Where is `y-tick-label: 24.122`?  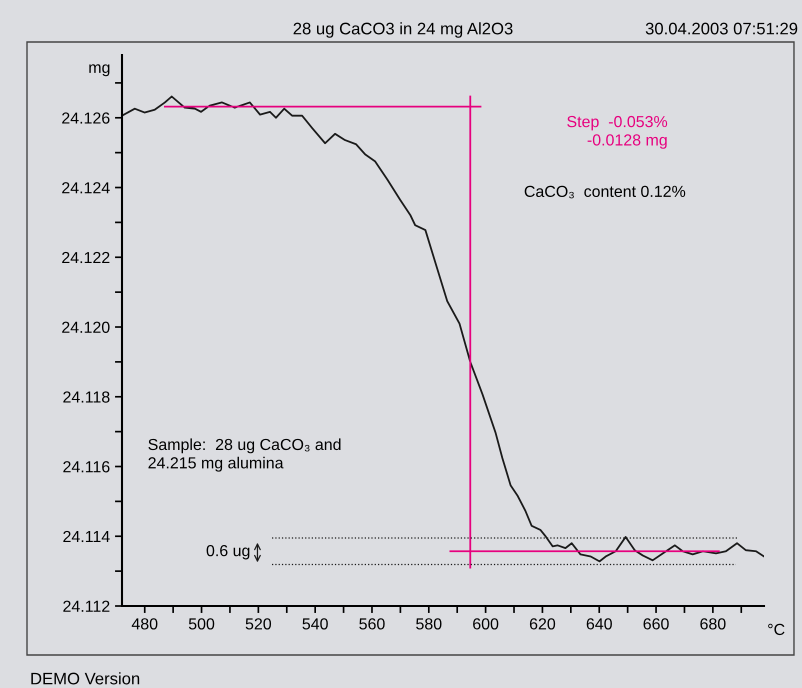 y-tick-label: 24.122 is located at coordinates (86, 258).